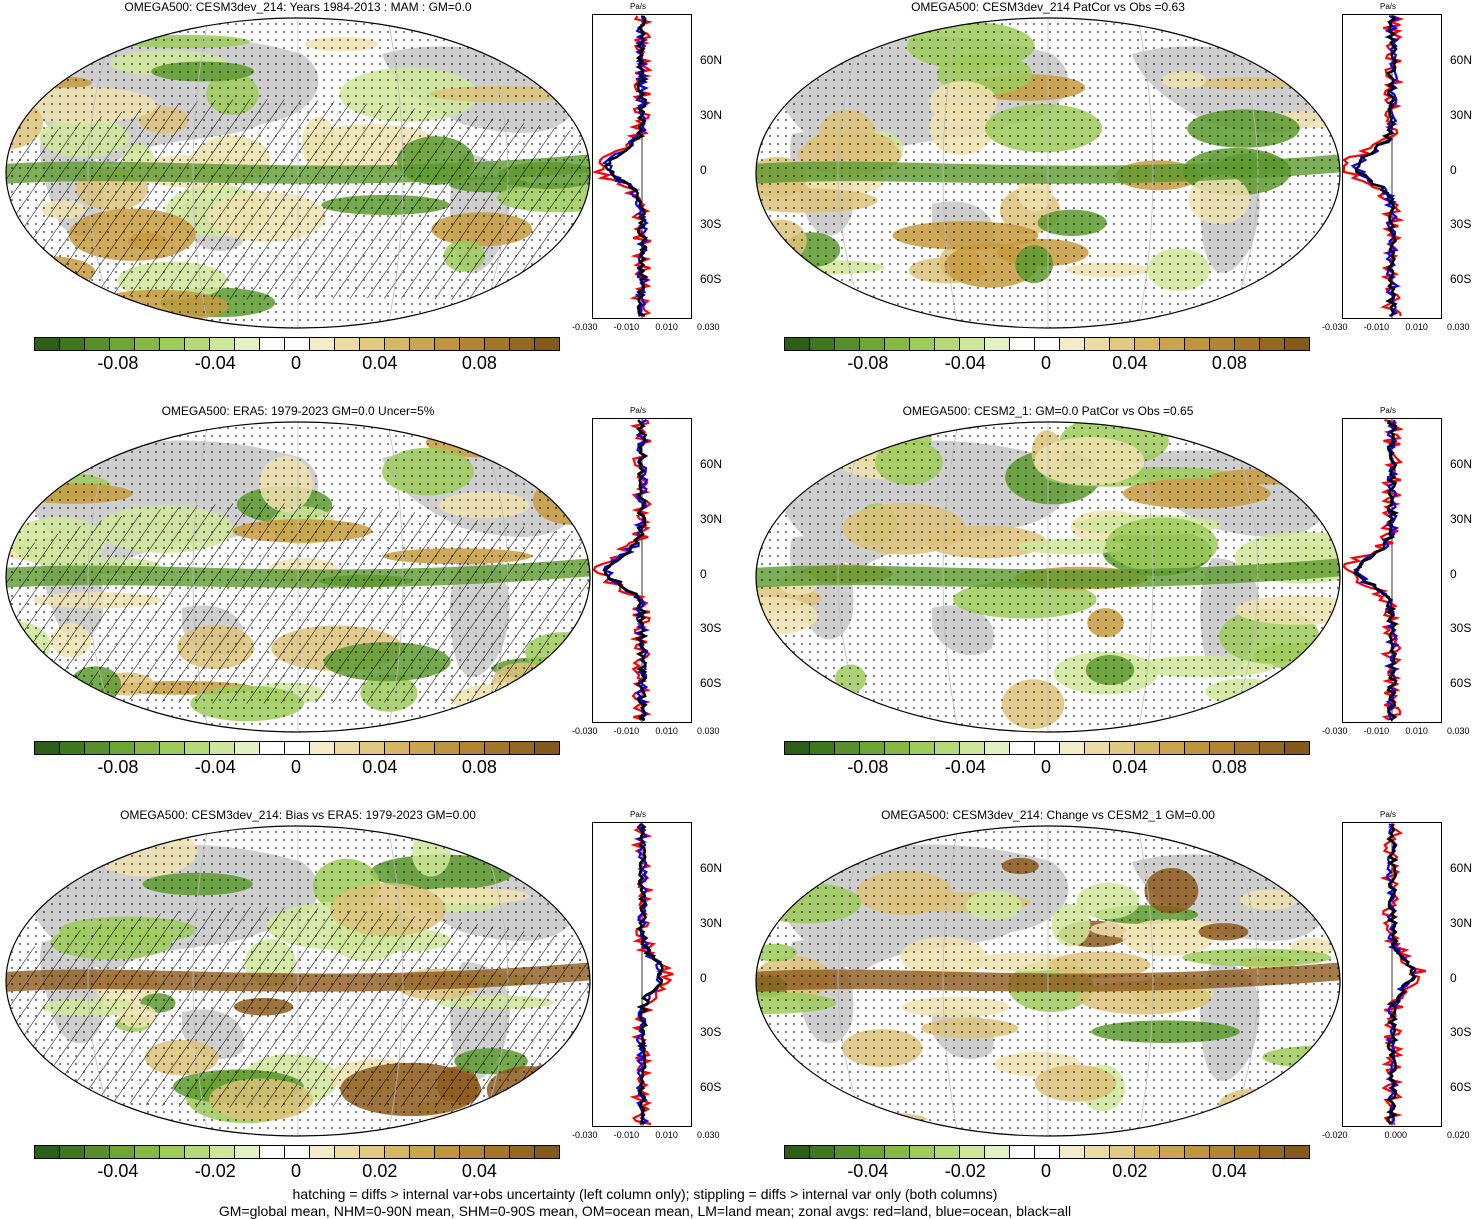  Describe the element at coordinates (1335, 1135) in the screenshot. I see `zonal-x-tick: -0.020` at that location.